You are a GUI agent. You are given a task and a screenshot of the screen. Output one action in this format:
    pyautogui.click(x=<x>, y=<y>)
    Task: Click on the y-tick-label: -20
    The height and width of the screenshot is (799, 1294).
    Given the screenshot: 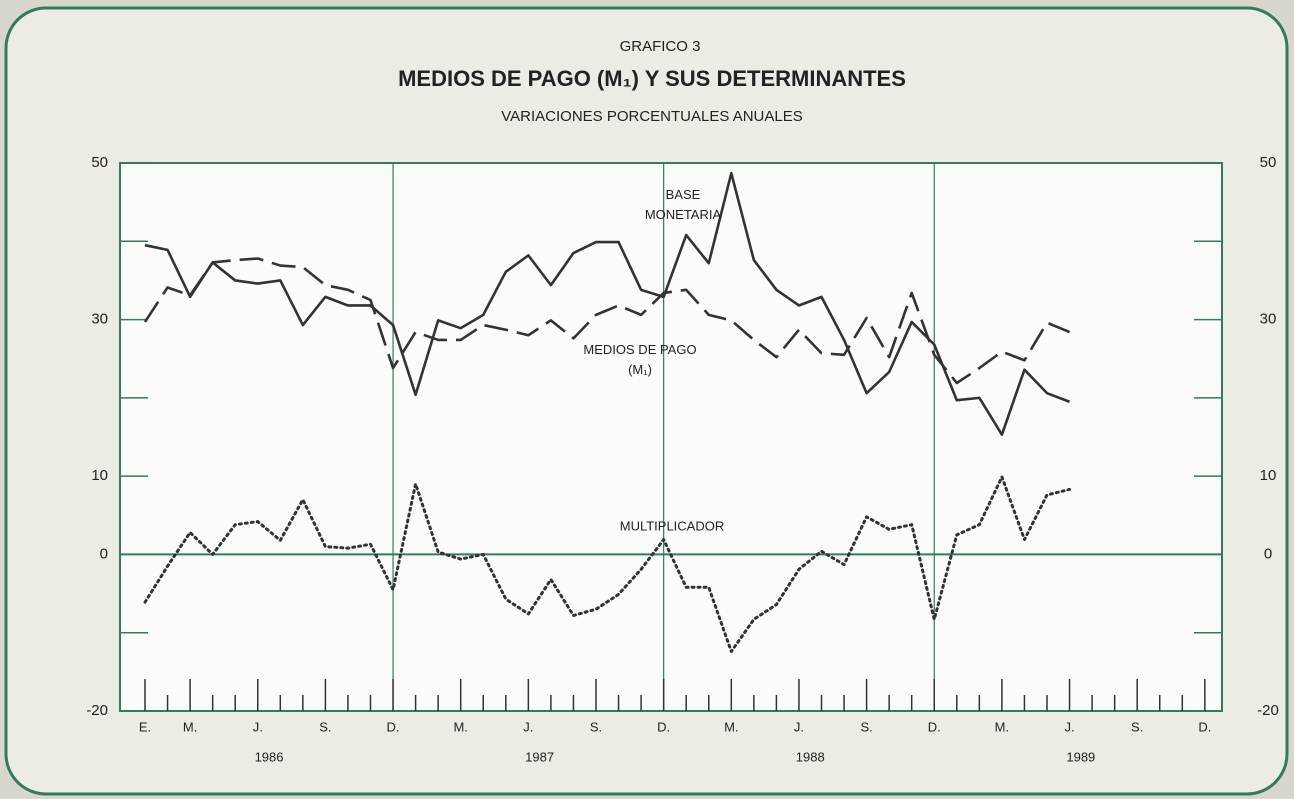 What is the action you would take?
    pyautogui.click(x=97, y=710)
    